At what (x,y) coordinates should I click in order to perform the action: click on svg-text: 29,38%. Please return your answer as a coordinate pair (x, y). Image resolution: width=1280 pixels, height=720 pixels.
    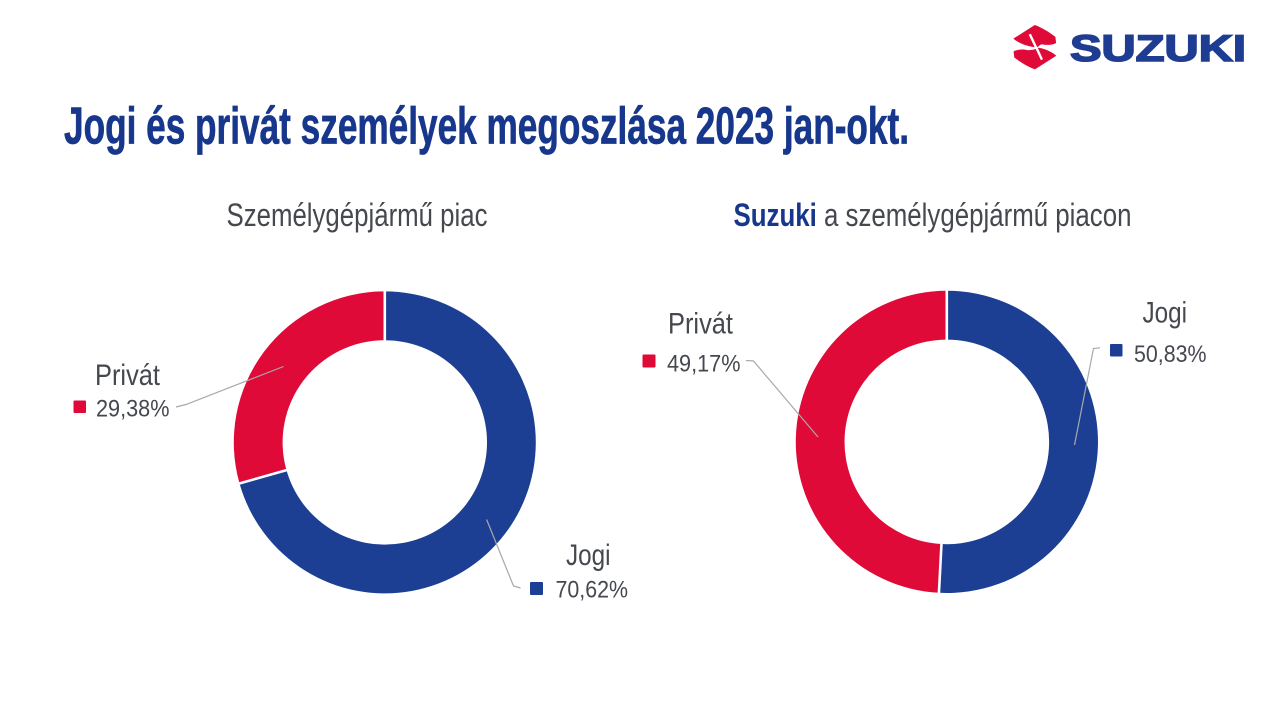
    Looking at the image, I should click on (133, 409).